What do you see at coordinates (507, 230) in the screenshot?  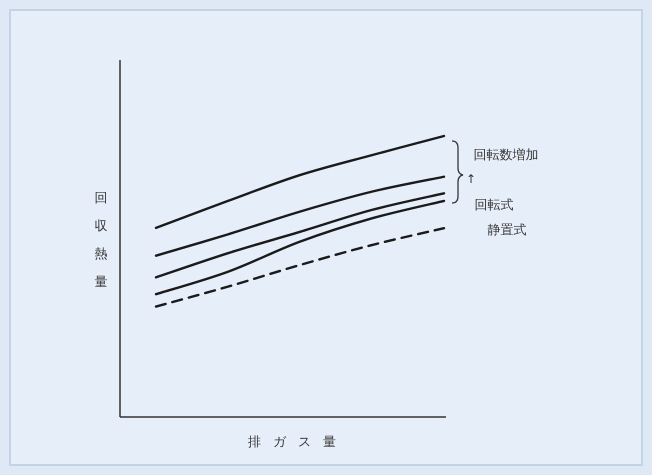 I see `text: 静置式` at bounding box center [507, 230].